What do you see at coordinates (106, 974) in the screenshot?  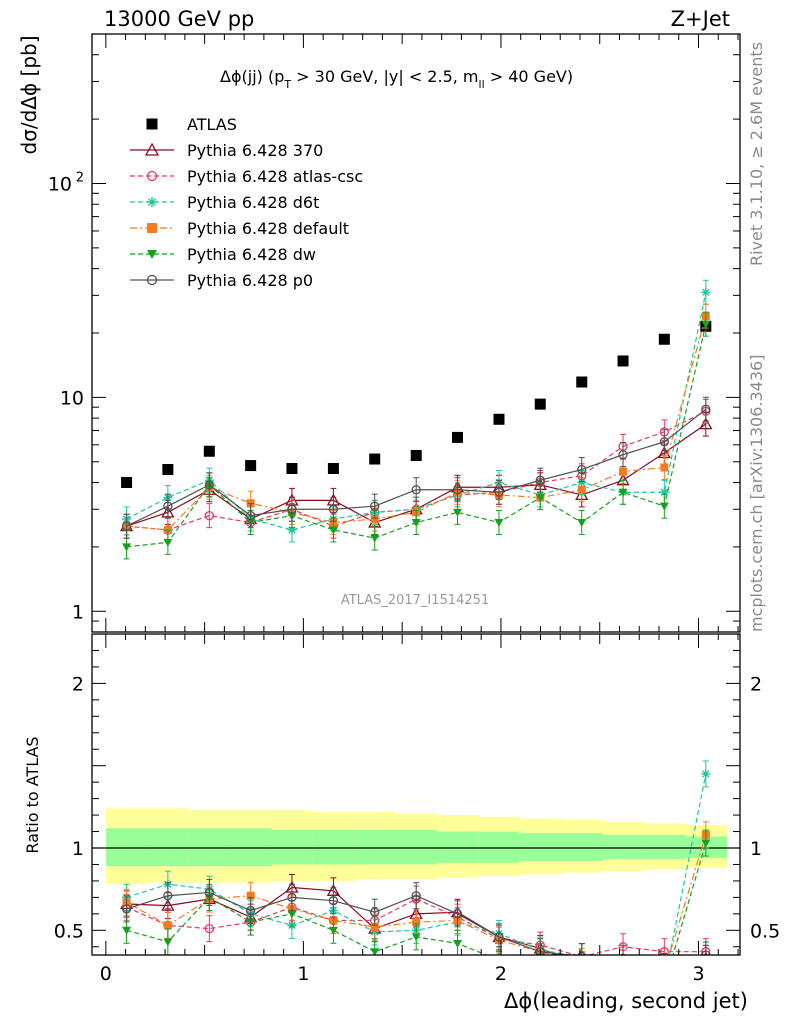 I see `x-tick-label-0: 0` at bounding box center [106, 974].